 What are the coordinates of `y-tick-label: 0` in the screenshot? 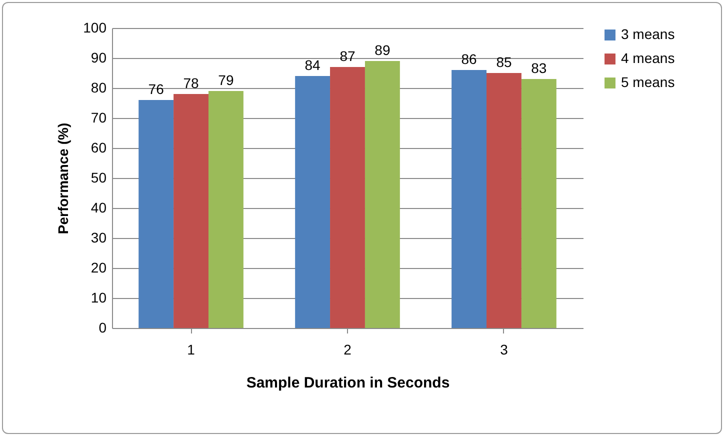 It's located at (102, 328).